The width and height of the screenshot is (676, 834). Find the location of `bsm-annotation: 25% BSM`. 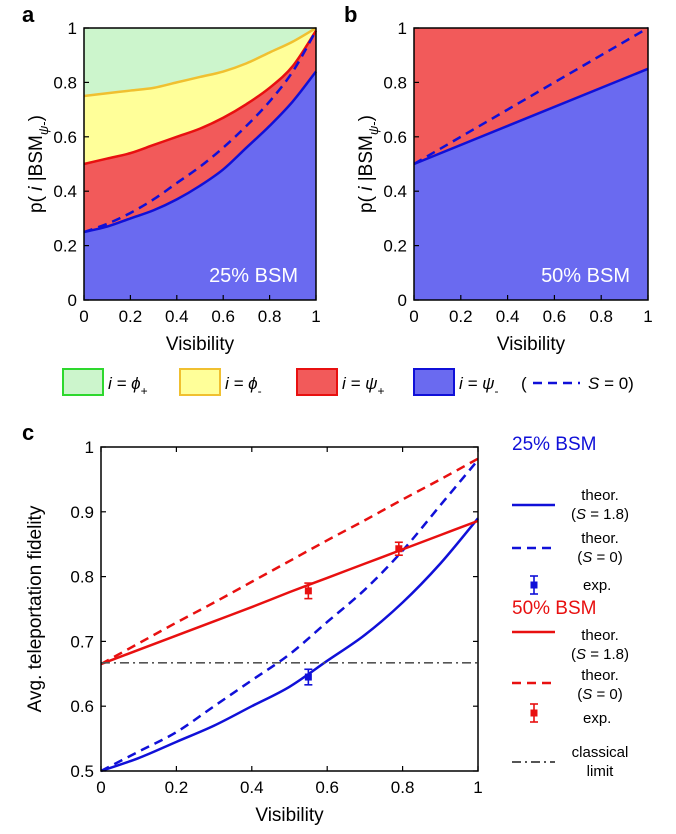

bsm-annotation: 25% BSM is located at coordinates (253, 276).